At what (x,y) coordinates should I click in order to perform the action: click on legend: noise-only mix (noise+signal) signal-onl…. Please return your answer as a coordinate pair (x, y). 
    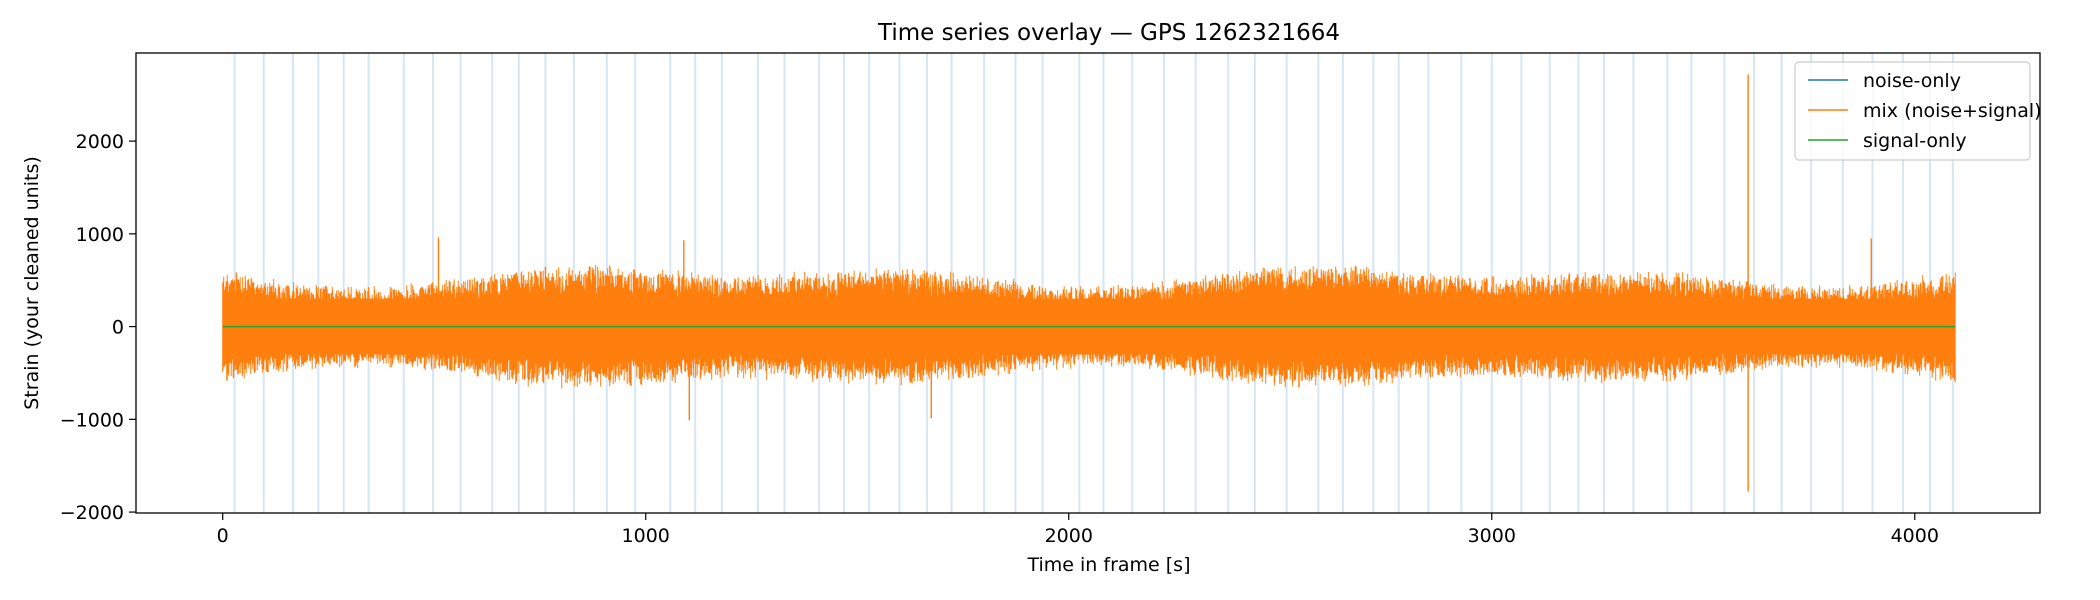
    Looking at the image, I should click on (1918, 111).